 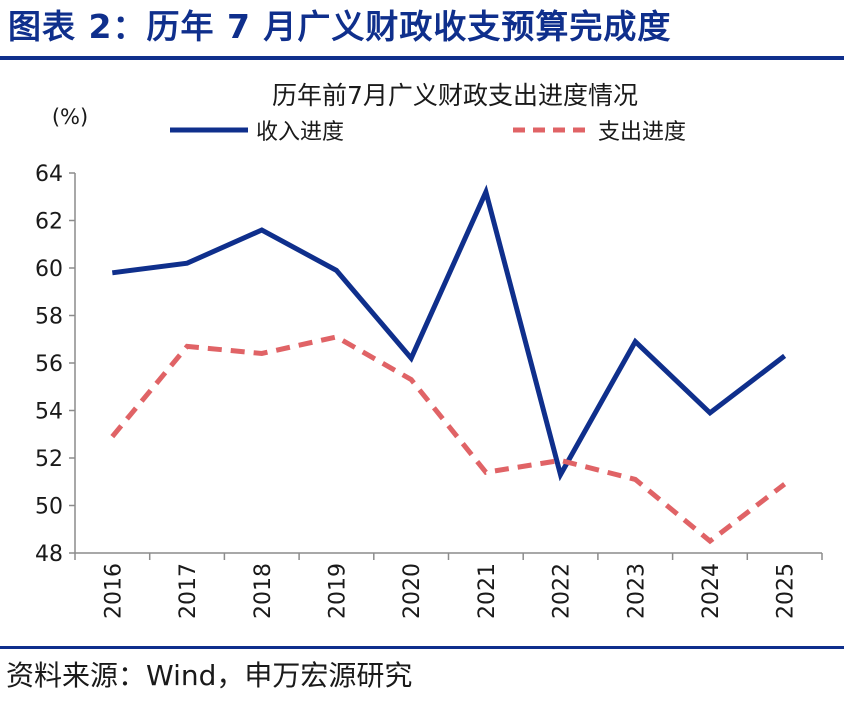 I want to click on y-tick-label: 54, so click(x=49, y=412).